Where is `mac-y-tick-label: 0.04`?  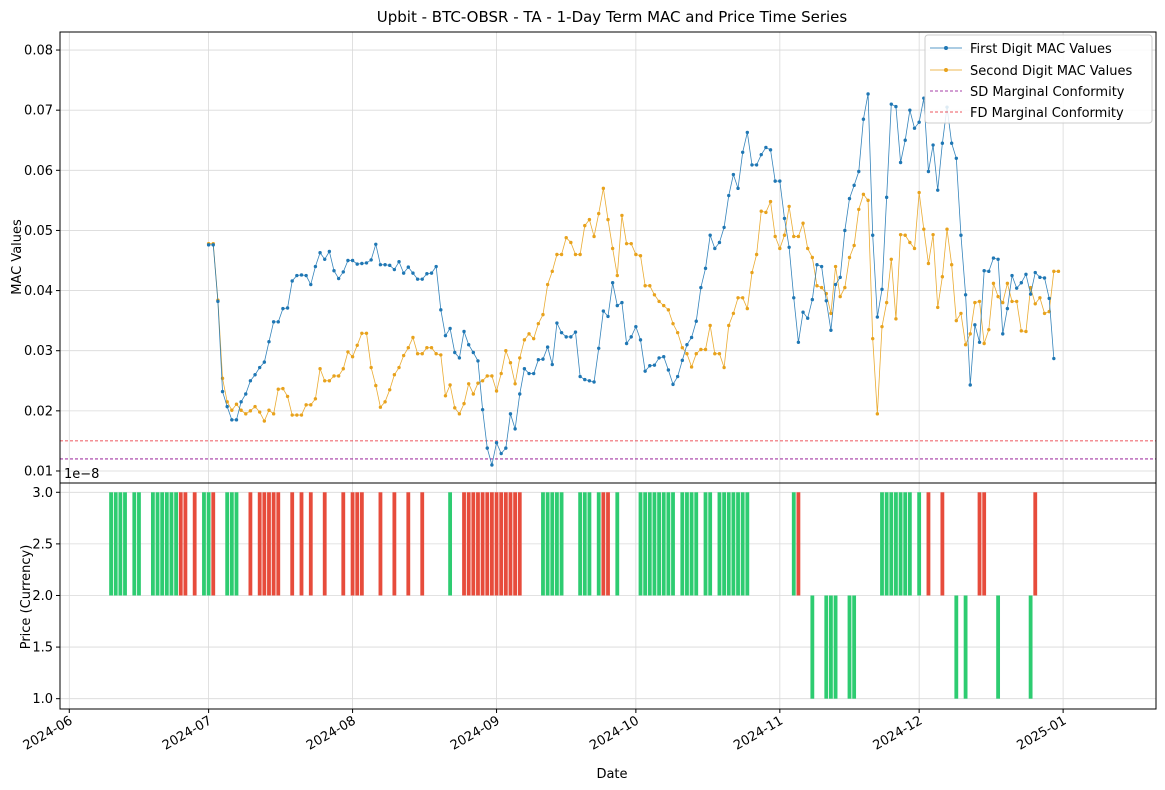
mac-y-tick-label: 0.04 is located at coordinates (38, 291).